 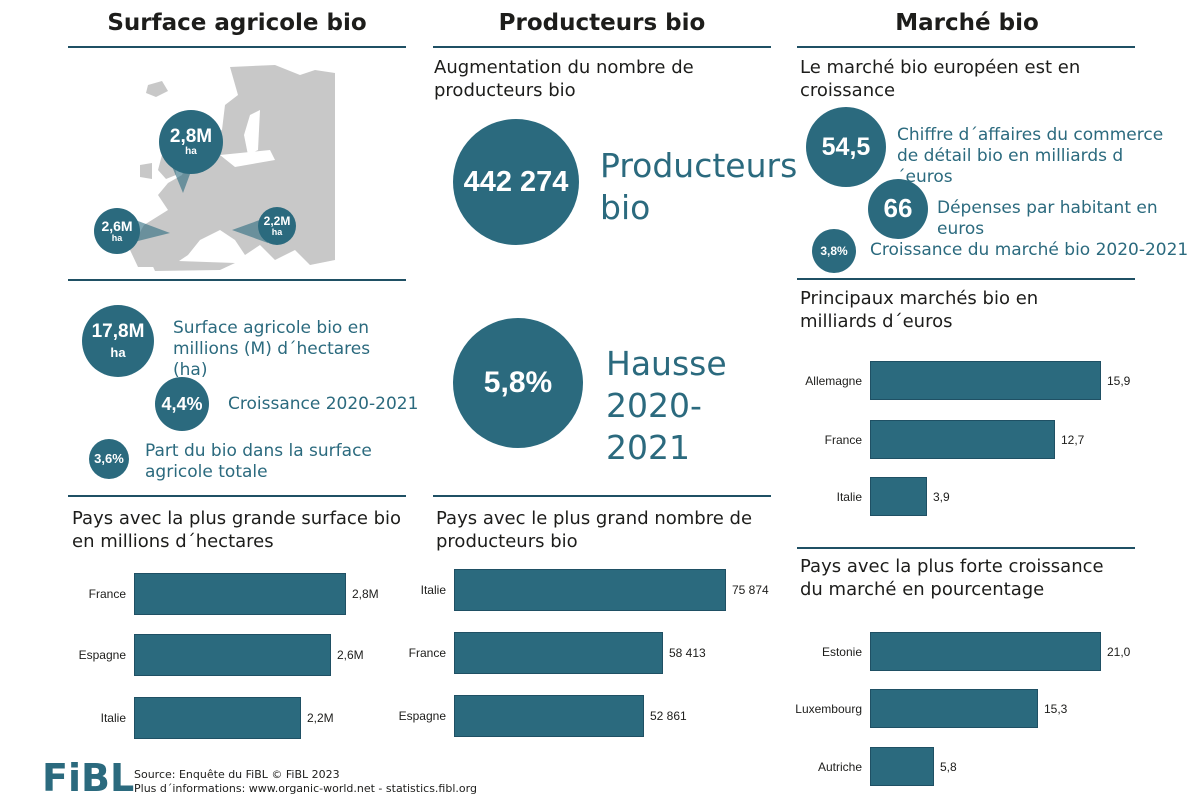 I want to click on pin-value: 2,2M, so click(x=277, y=220).